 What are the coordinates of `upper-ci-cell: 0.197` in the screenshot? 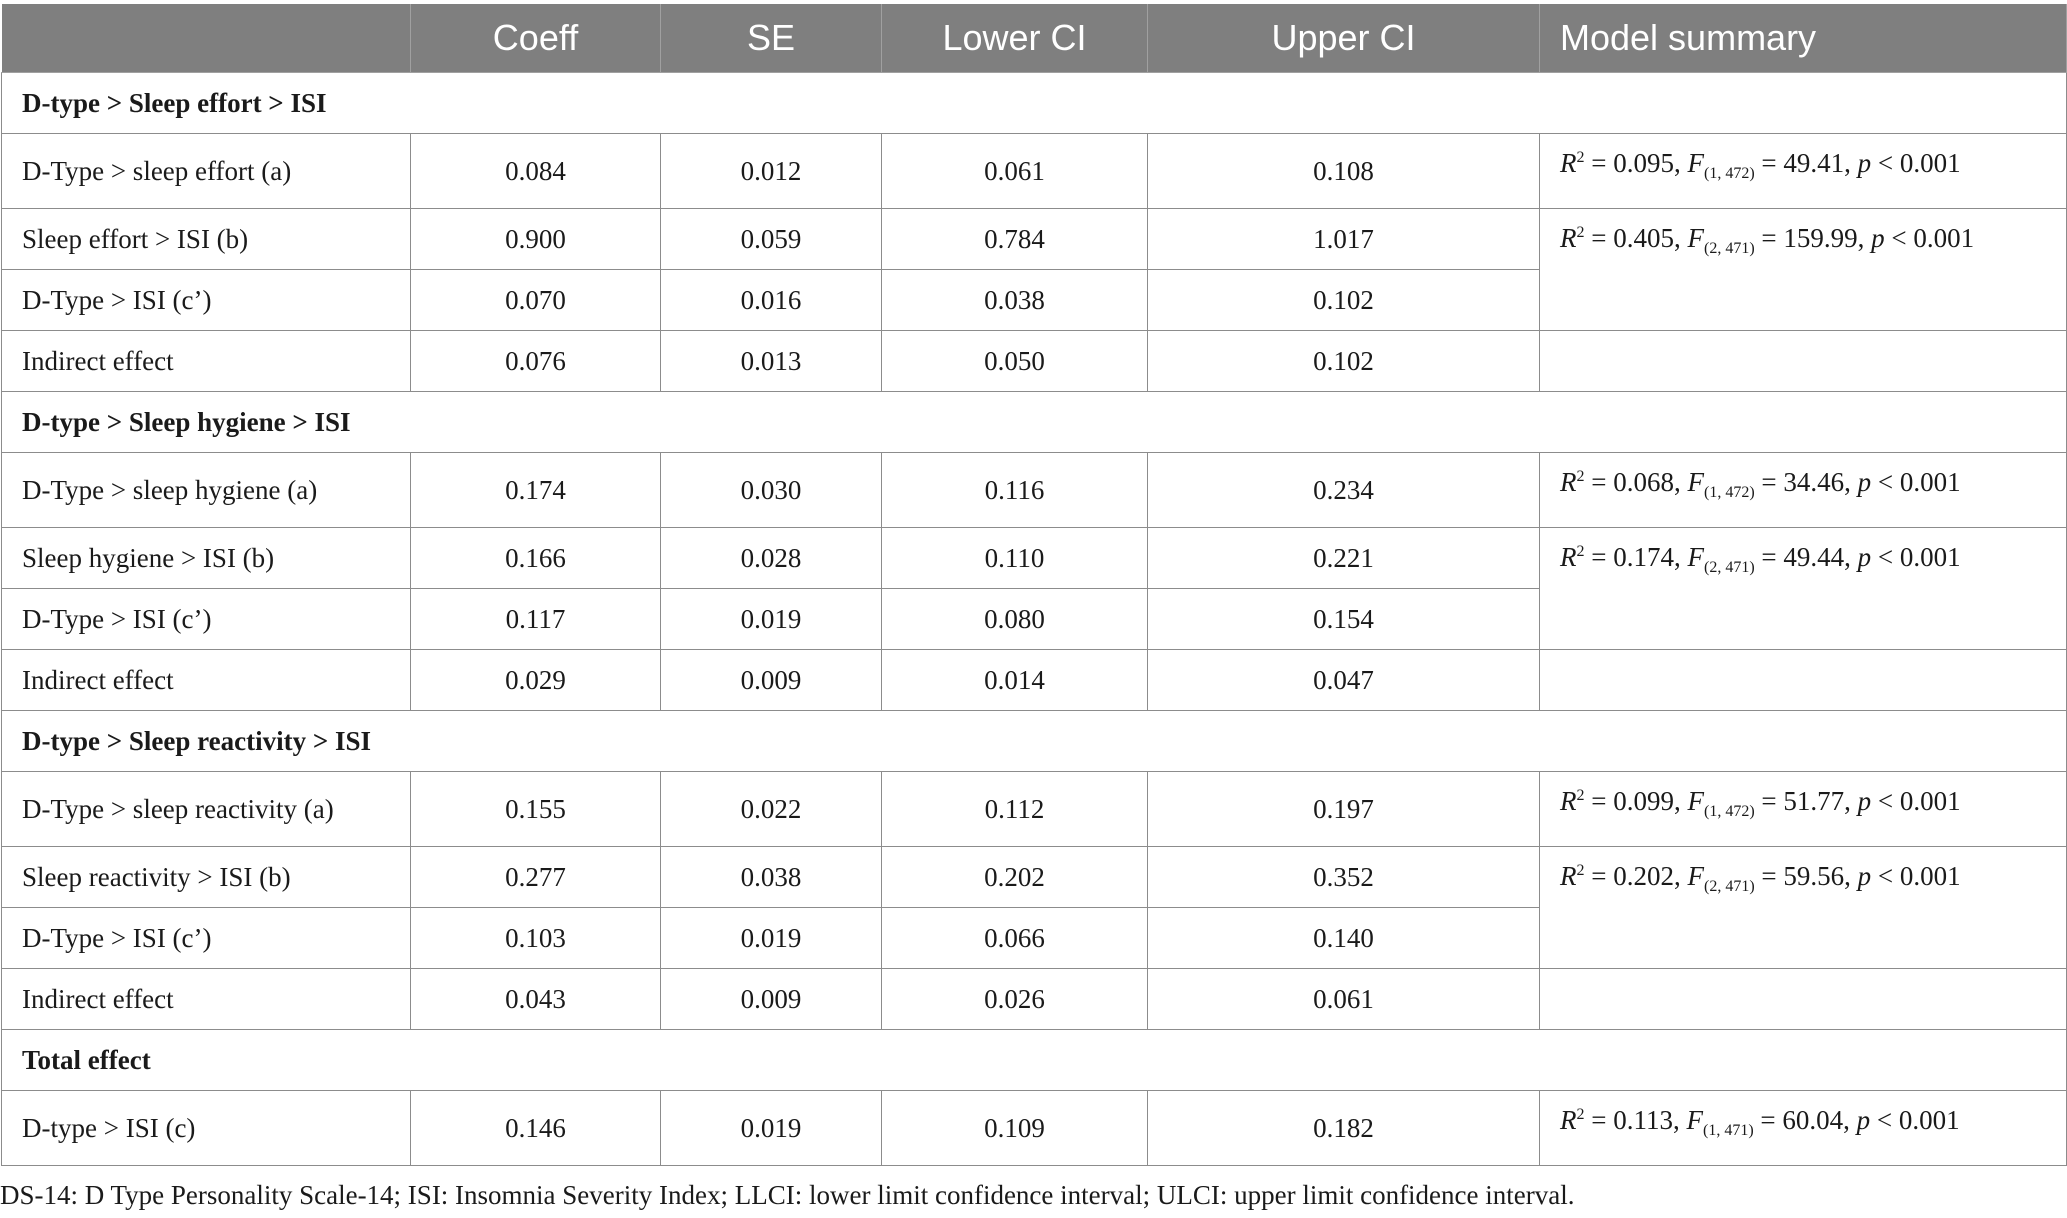 It's located at (1343, 809).